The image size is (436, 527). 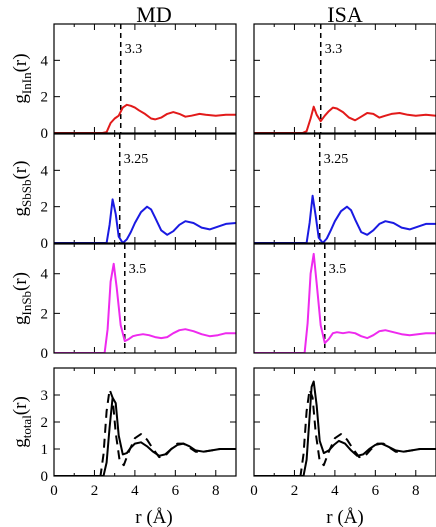 I want to click on y-axis-label: gInIn(r), so click(x=22, y=78).